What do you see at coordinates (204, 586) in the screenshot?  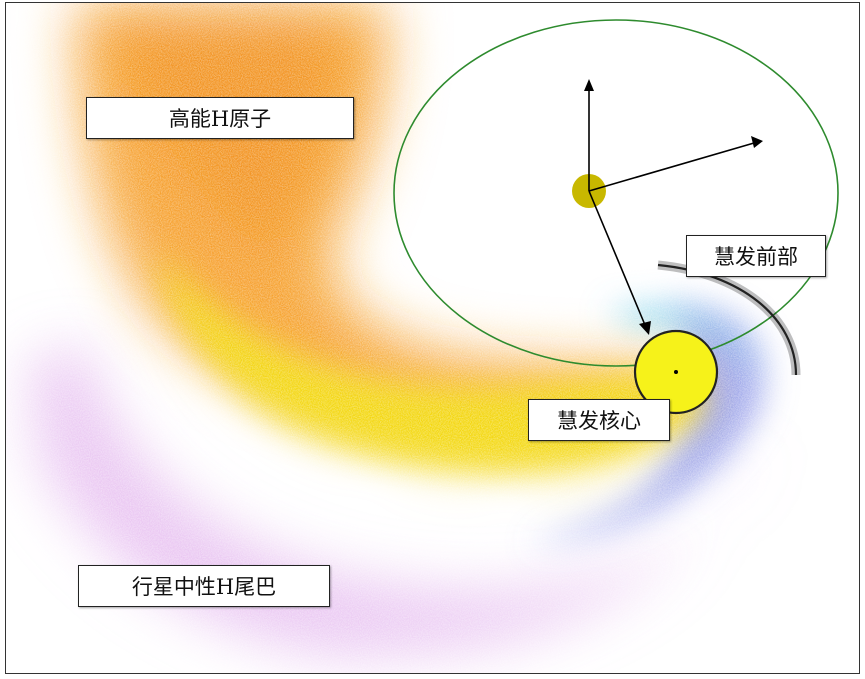 I see `label-neutral-h-tail: 行星中性H尾巴` at bounding box center [204, 586].